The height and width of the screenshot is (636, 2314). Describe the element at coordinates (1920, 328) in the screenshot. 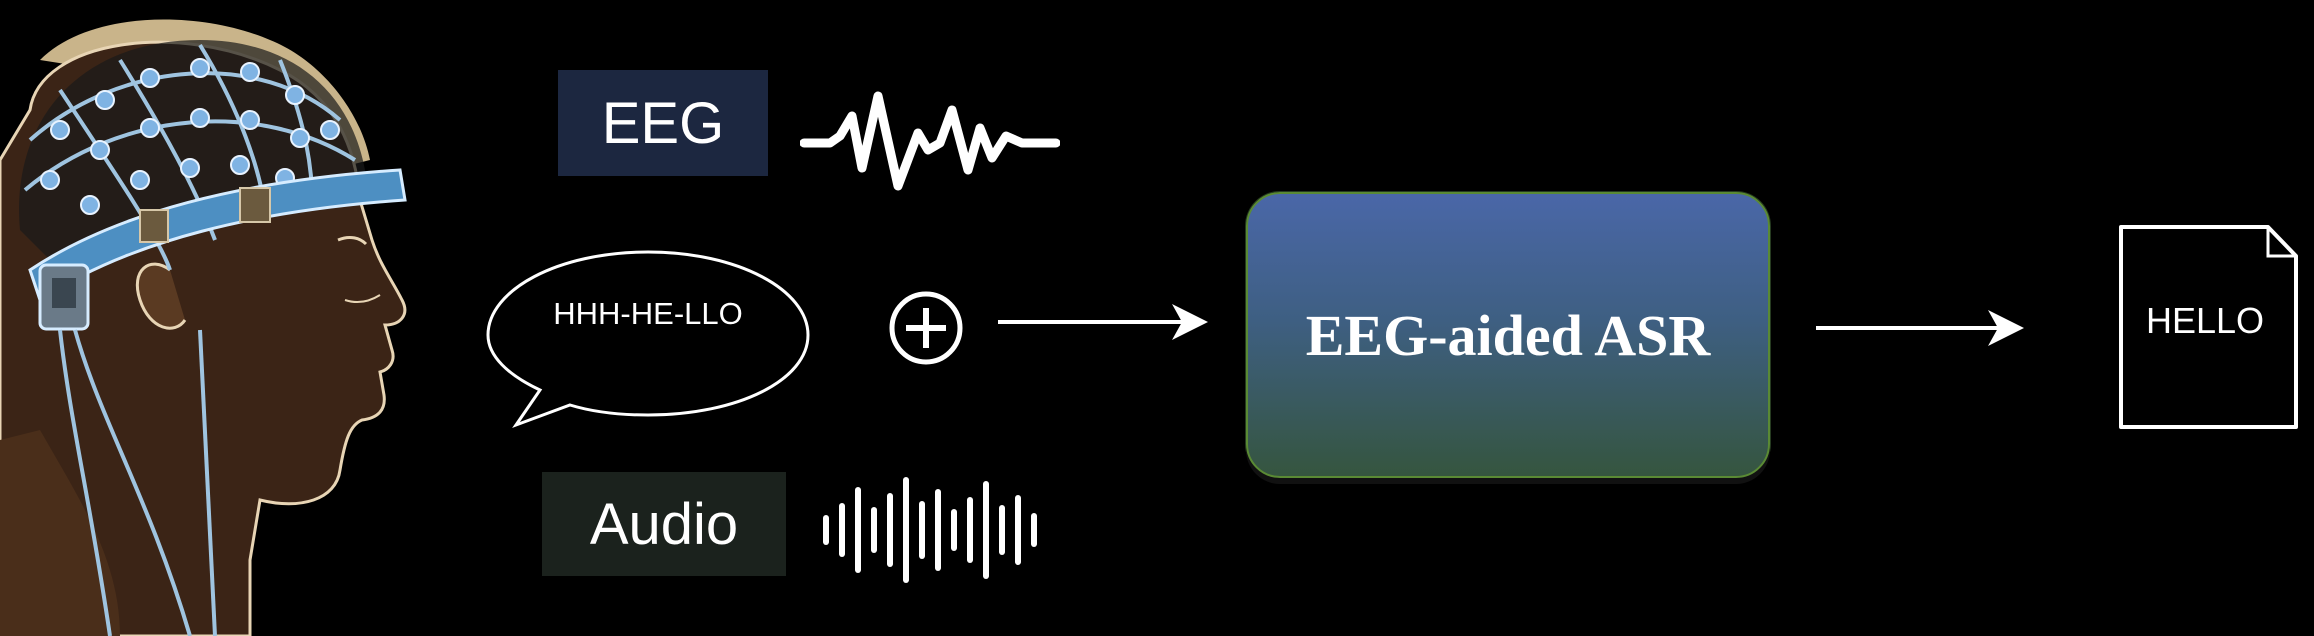

I see `arrow-to-output` at that location.